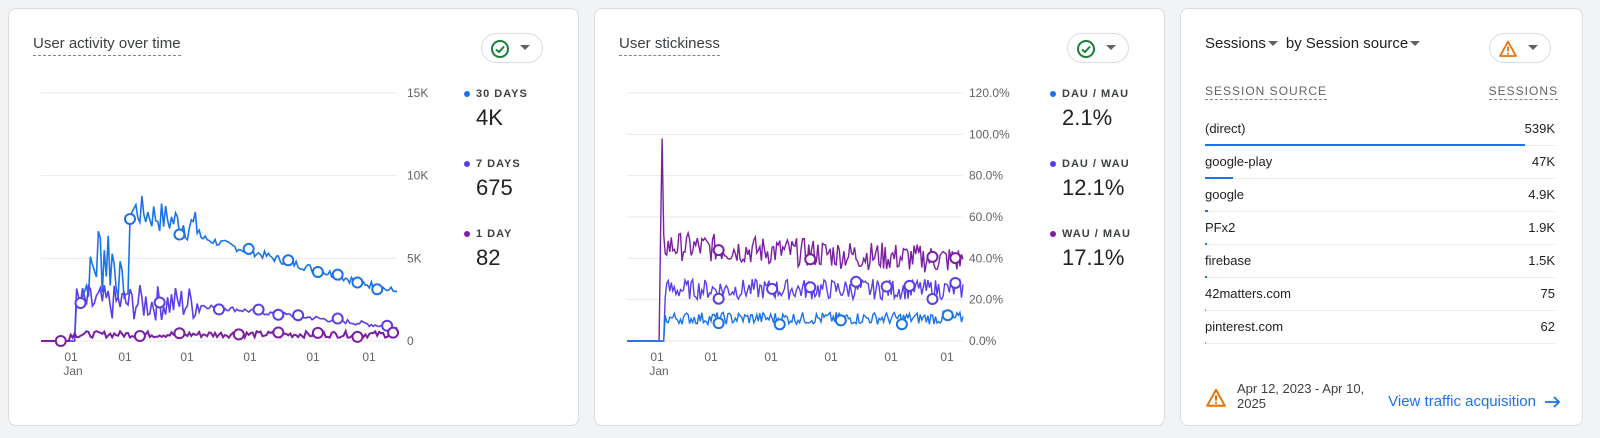 The height and width of the screenshot is (438, 1600). What do you see at coordinates (983, 341) in the screenshot?
I see `y-tick-label: 0.0%` at bounding box center [983, 341].